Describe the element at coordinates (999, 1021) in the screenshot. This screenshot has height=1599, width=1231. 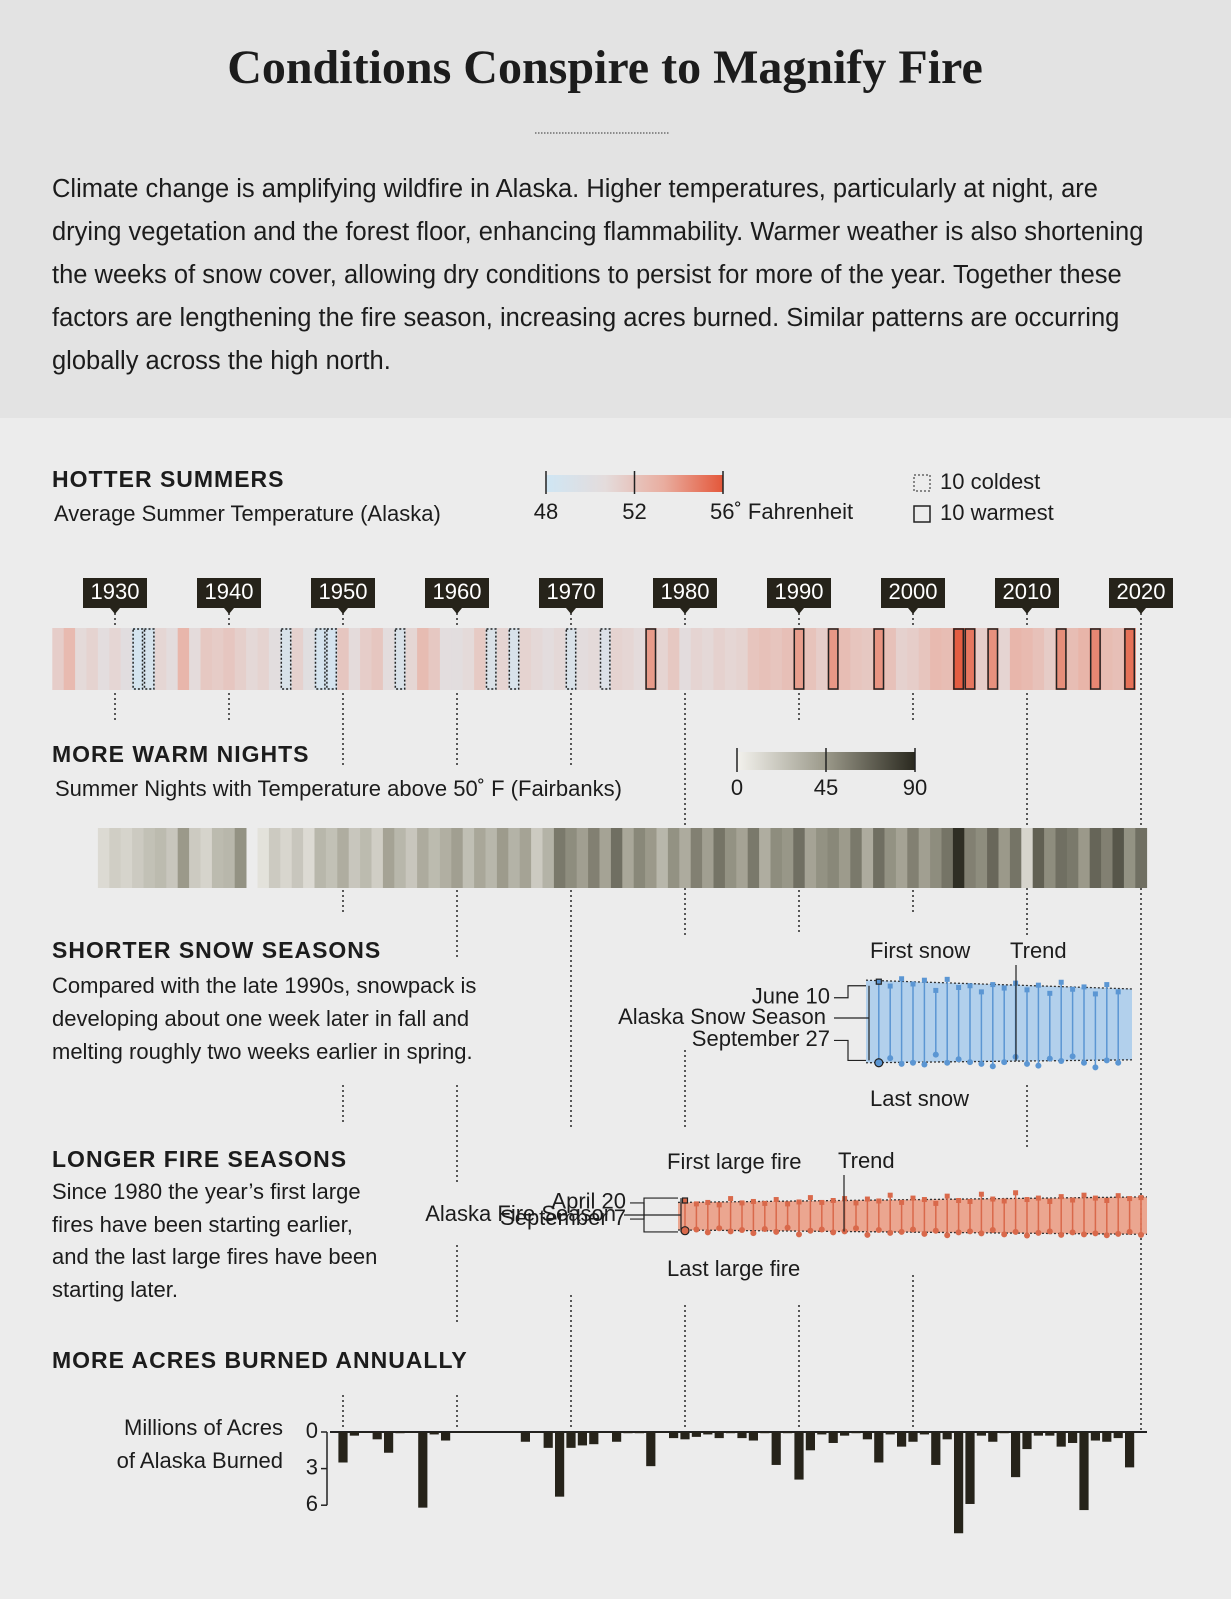
I see `trend-band` at that location.